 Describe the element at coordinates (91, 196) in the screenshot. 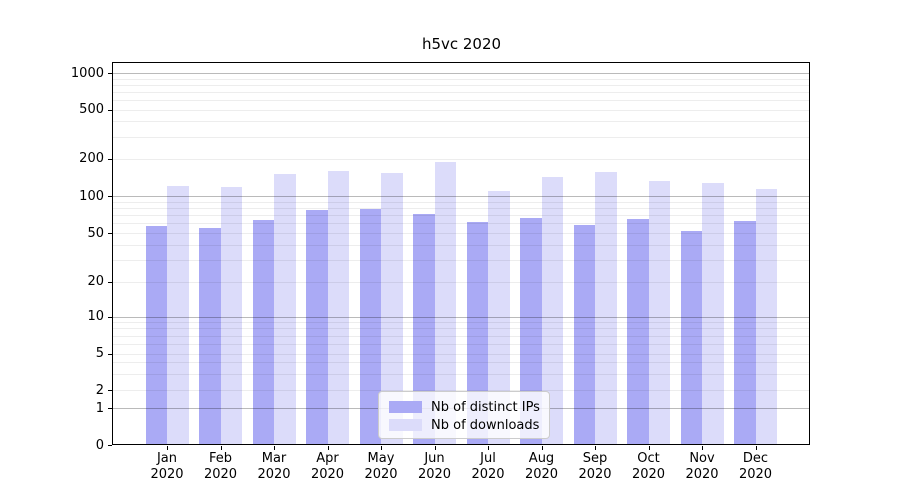

I see `y-tick-label: 100` at that location.